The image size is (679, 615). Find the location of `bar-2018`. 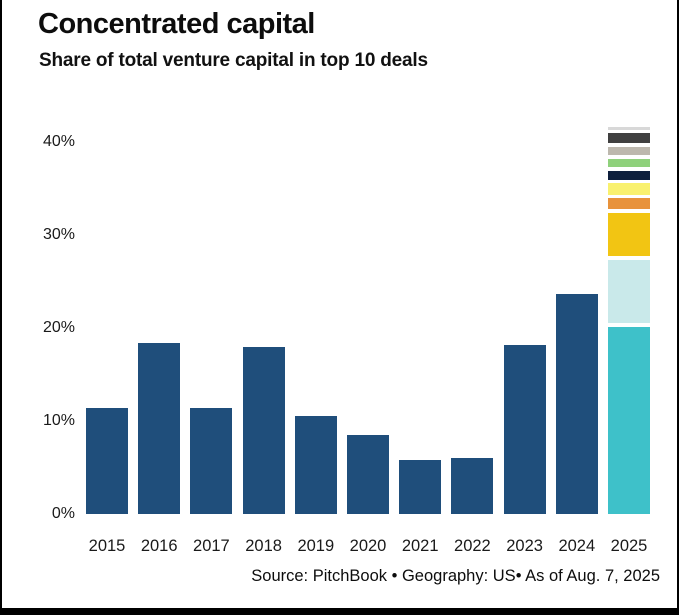

bar-2018 is located at coordinates (263, 431).